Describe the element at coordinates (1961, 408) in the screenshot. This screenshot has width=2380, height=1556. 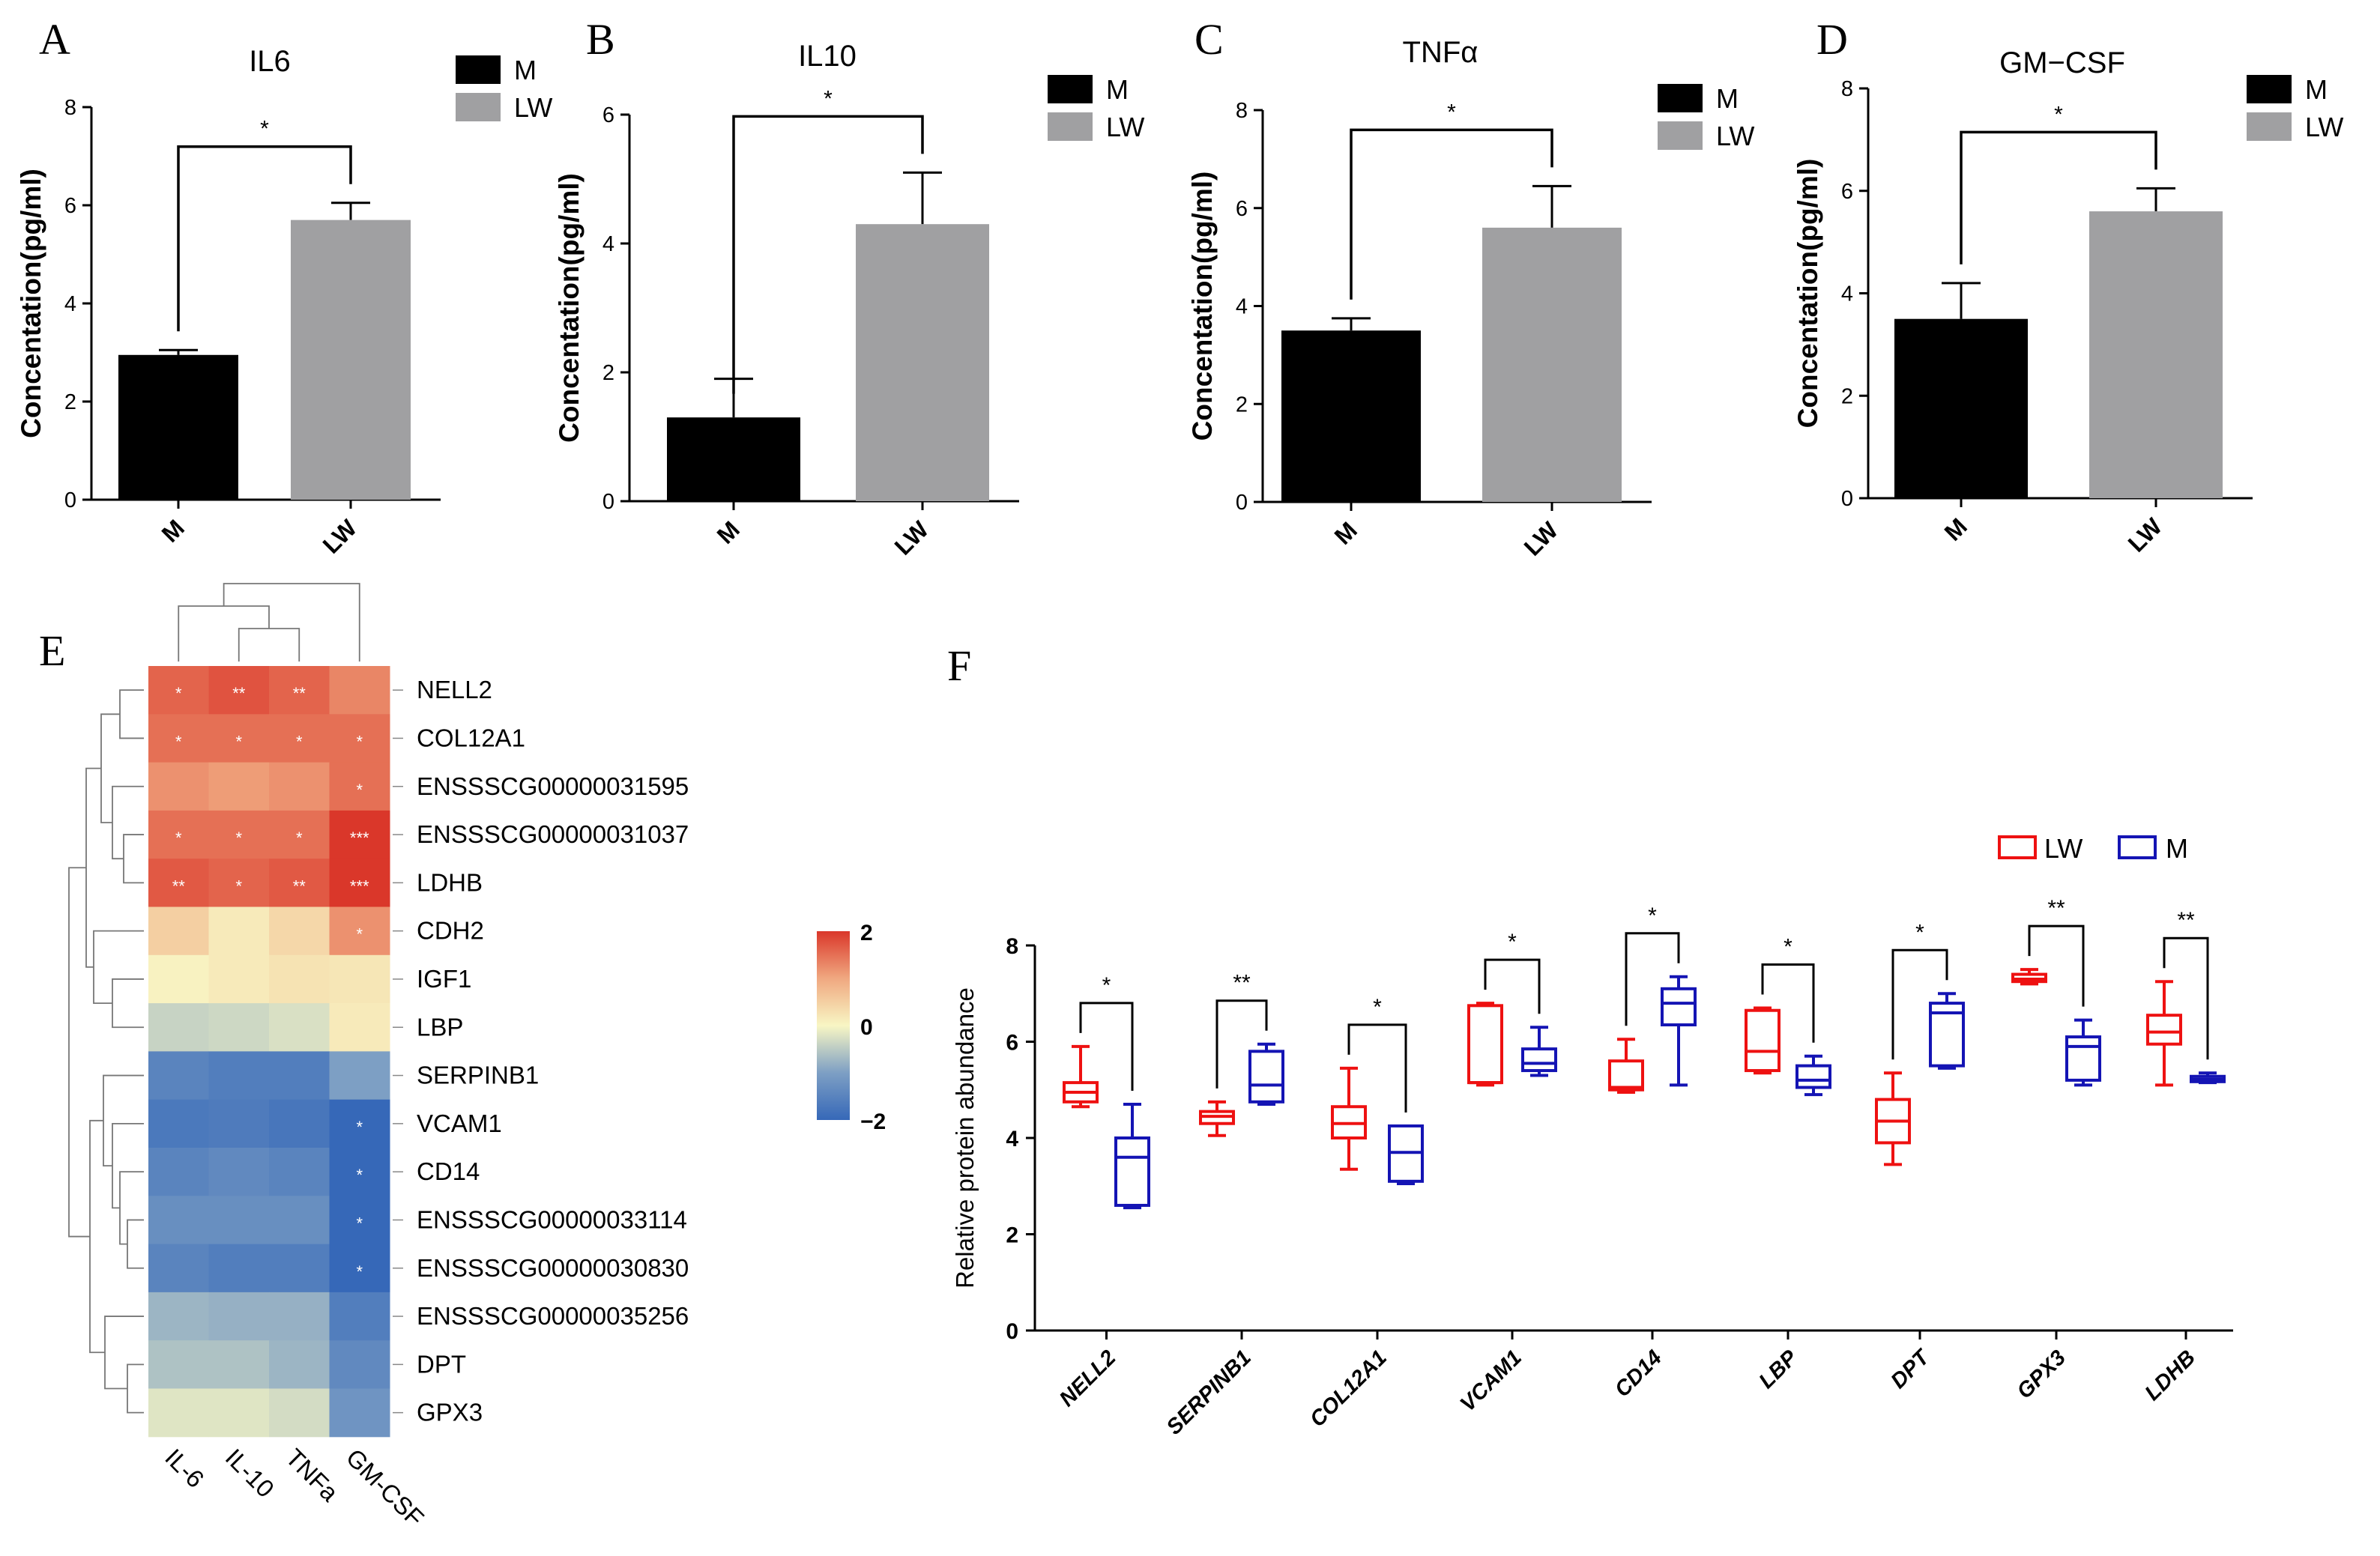
I see `bar-m` at that location.